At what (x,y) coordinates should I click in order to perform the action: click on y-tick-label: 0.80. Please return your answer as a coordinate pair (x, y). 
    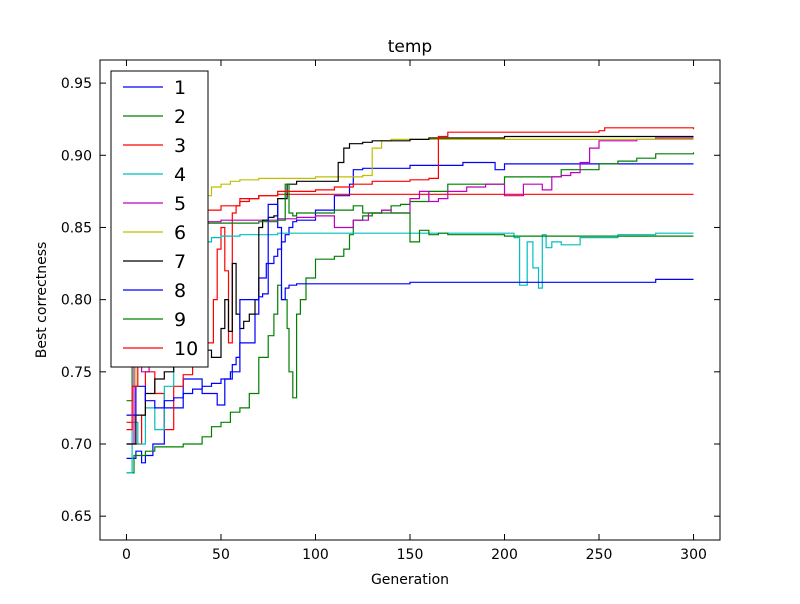
    Looking at the image, I should click on (76, 301).